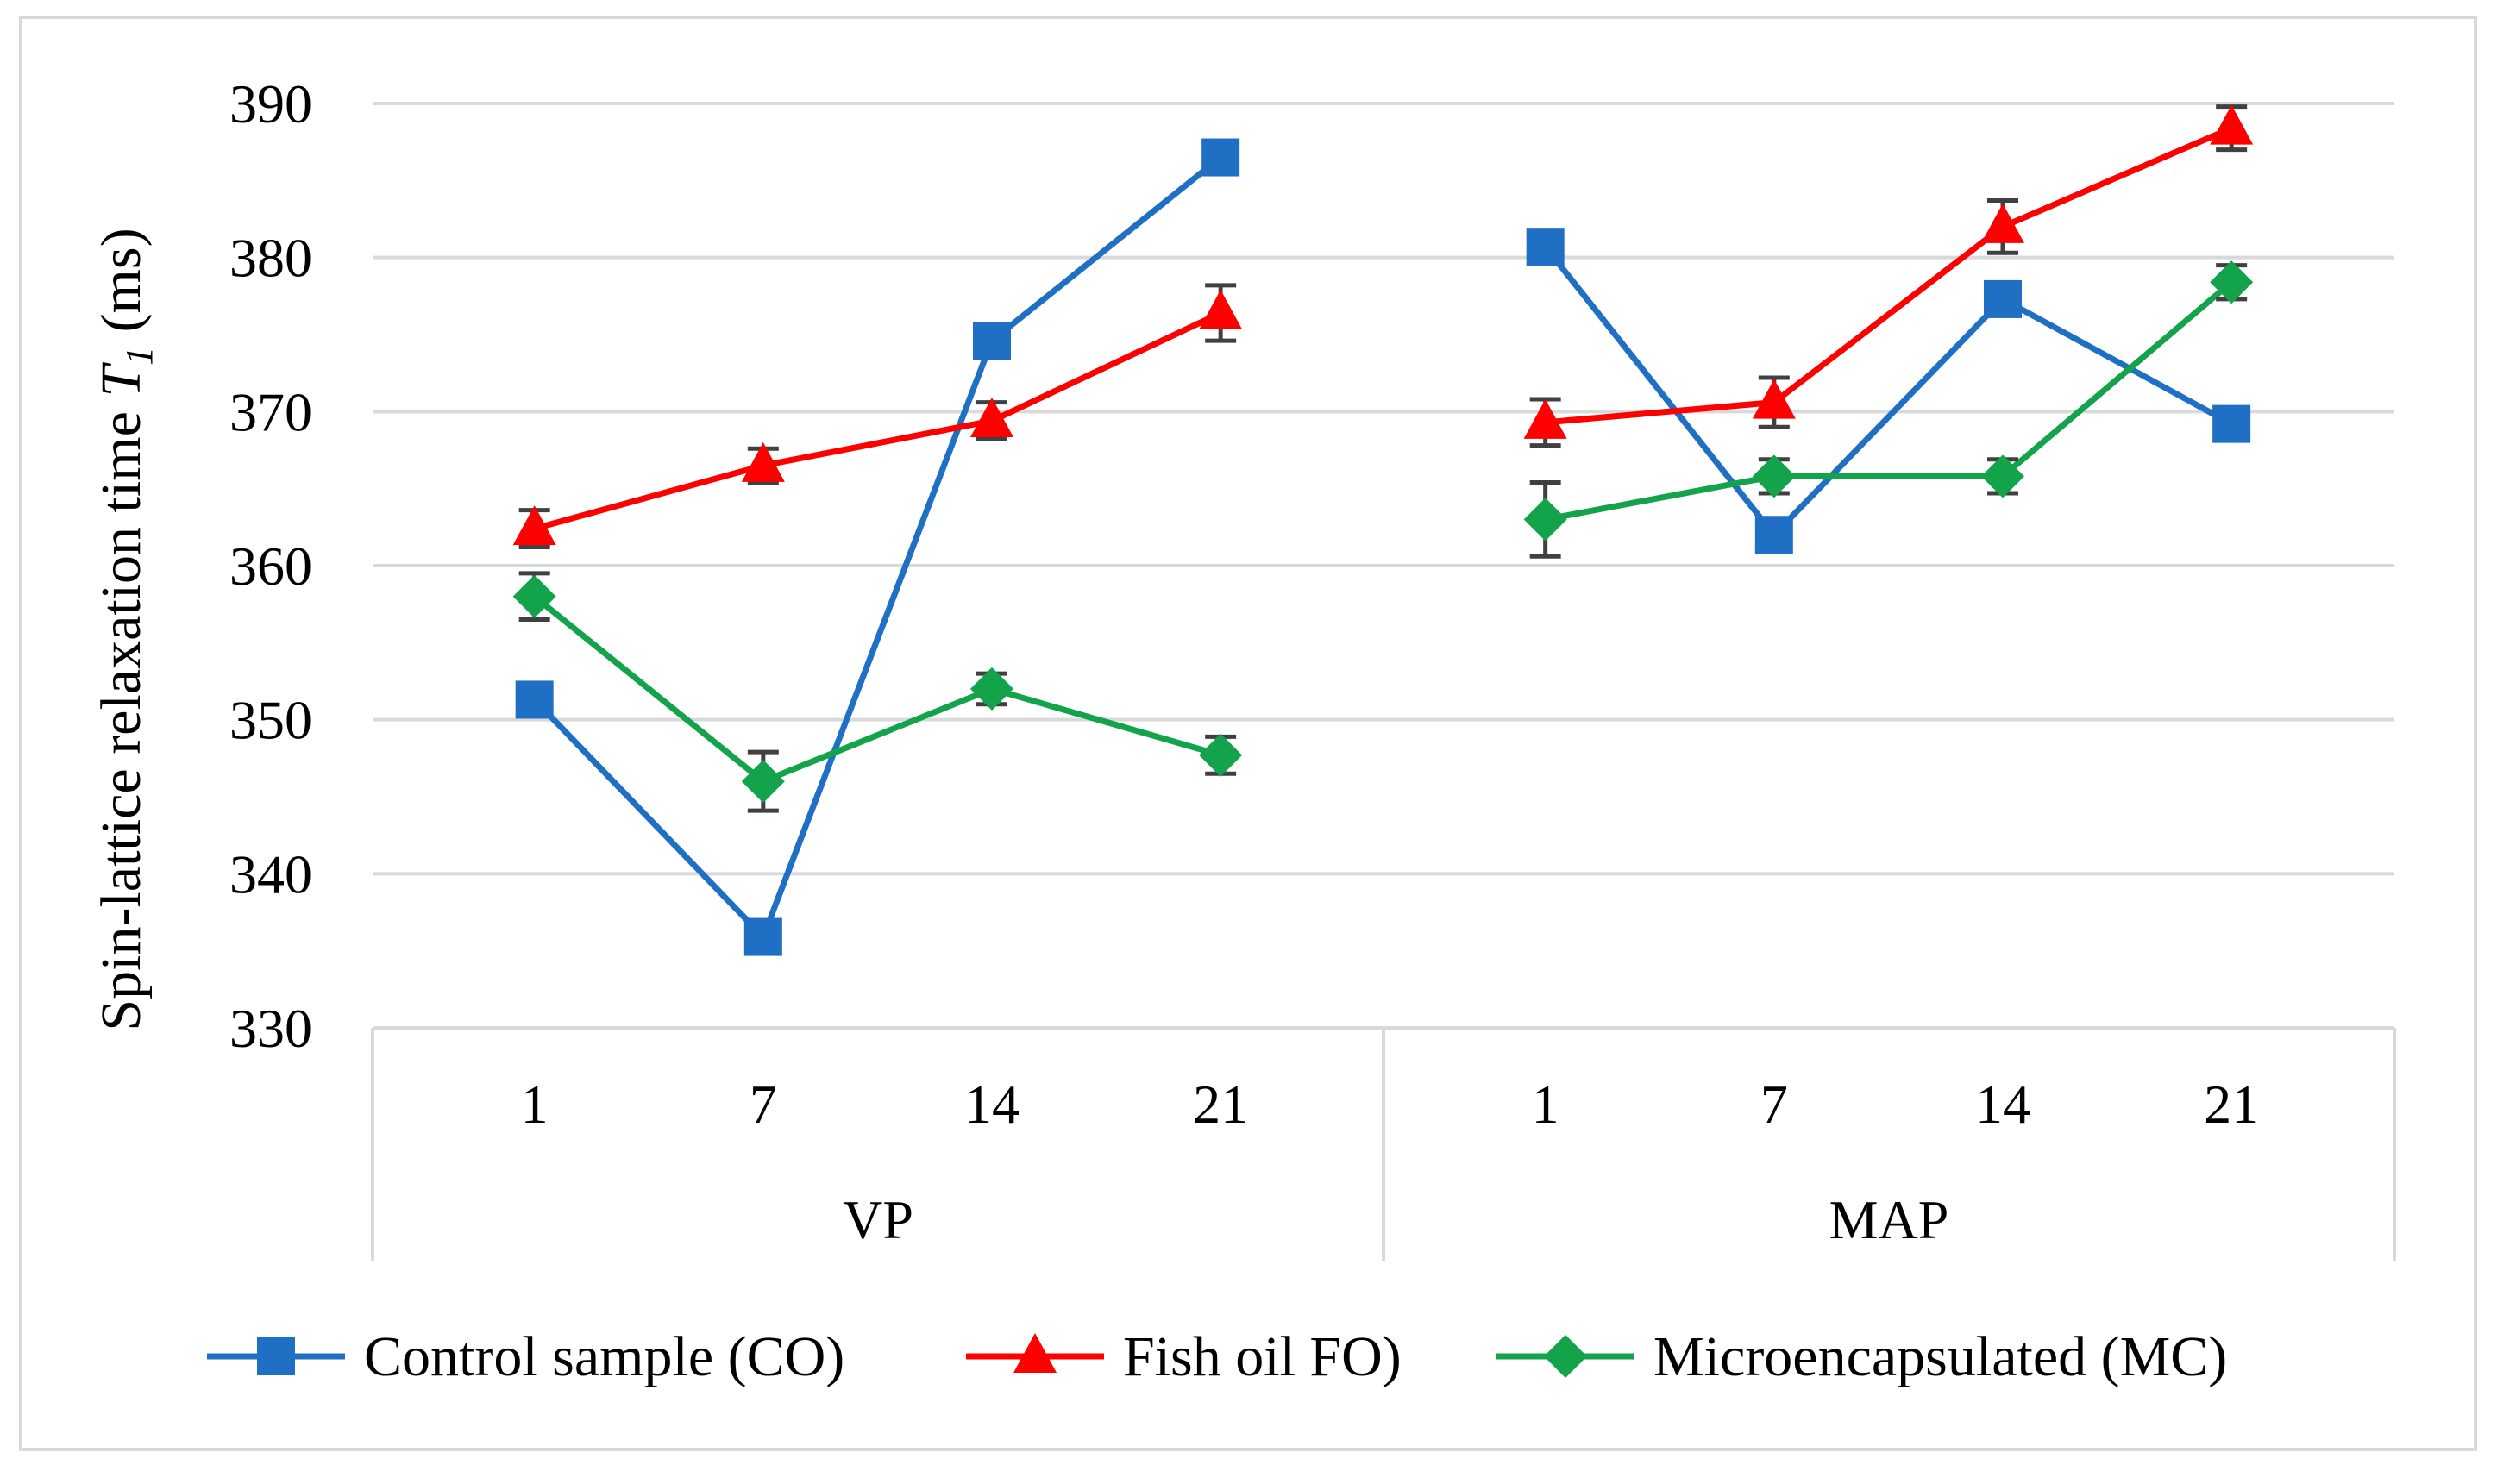 The image size is (2497, 1484). What do you see at coordinates (270, 104) in the screenshot?
I see `y-tick-label: 390` at bounding box center [270, 104].